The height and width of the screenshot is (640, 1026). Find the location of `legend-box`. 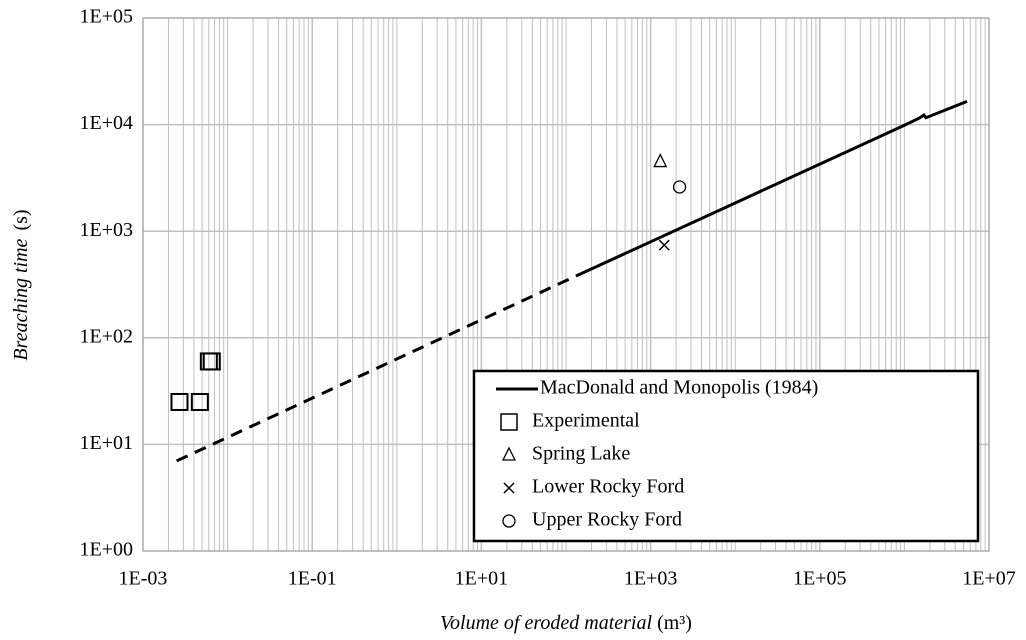

legend-box is located at coordinates (726, 456).